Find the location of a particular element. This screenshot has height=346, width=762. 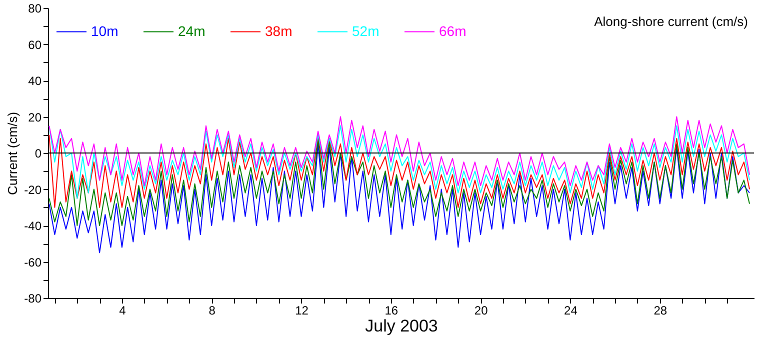

x-tick-label: 20 is located at coordinates (481, 311).